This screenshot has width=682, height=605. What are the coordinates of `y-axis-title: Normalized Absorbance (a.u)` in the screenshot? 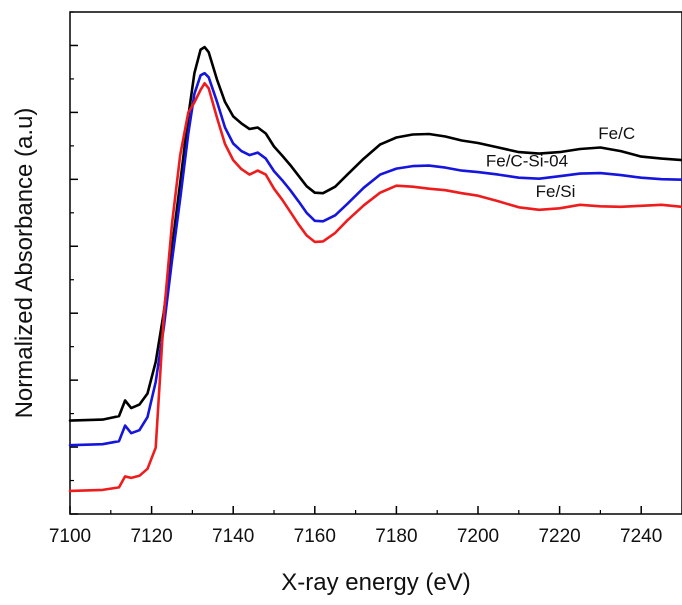 It's located at (24, 263).